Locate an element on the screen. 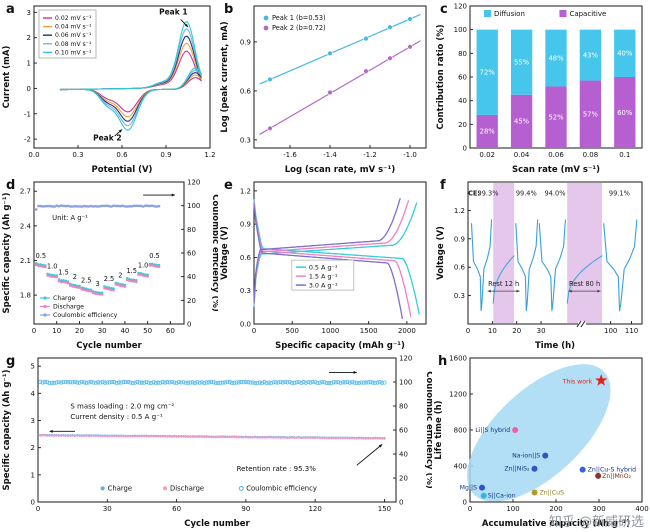  svg-text: Mg||S is located at coordinates (468, 488).